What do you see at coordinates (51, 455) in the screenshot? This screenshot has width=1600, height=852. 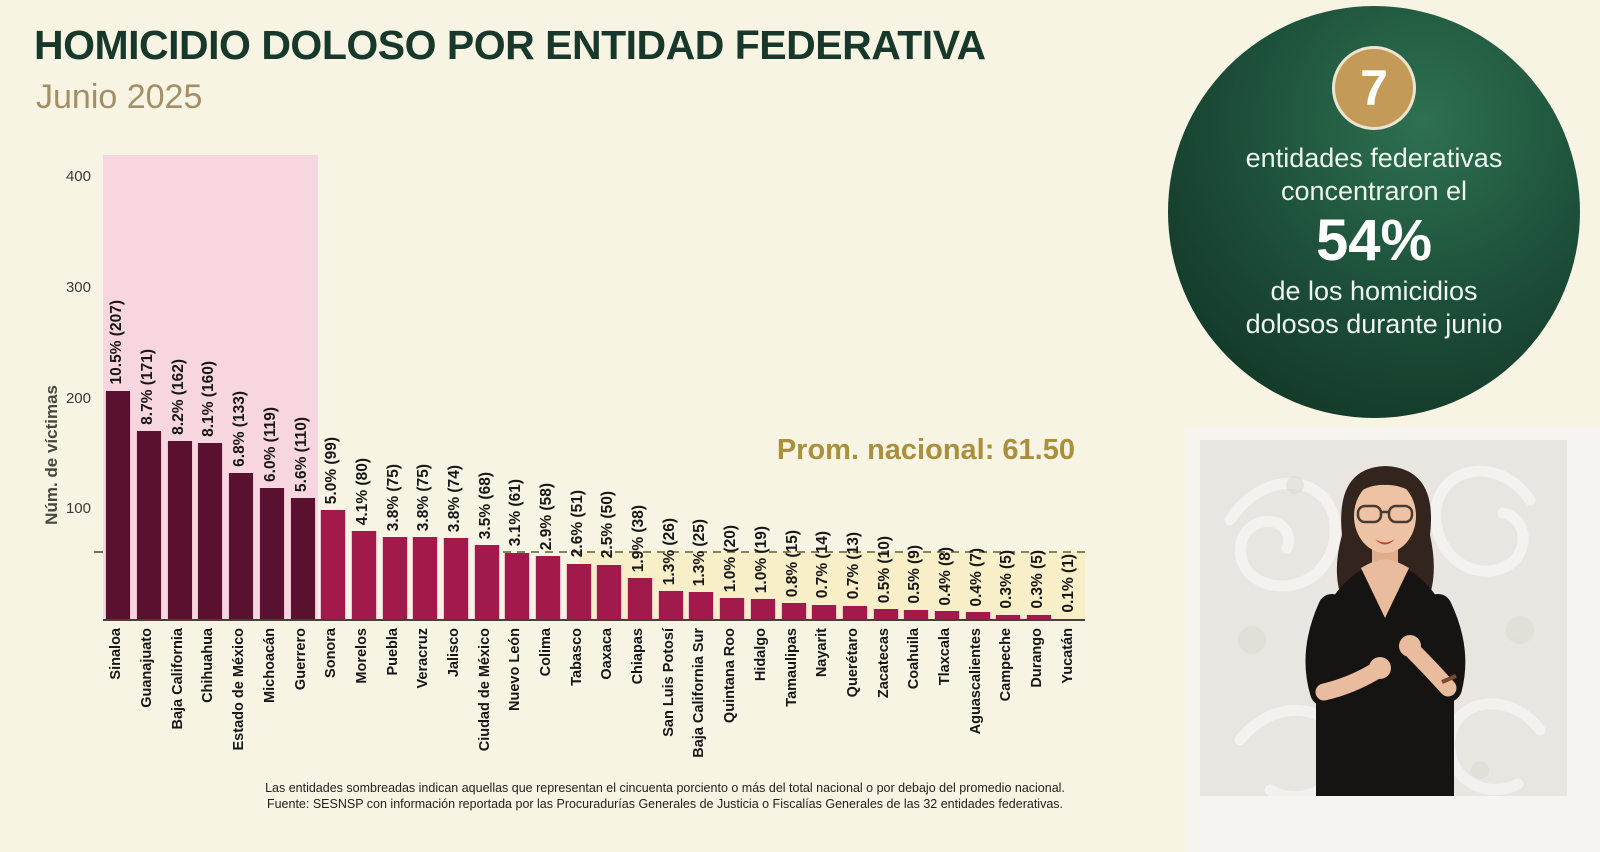 I see `y-axis-label: Núm. de víctimas` at bounding box center [51, 455].